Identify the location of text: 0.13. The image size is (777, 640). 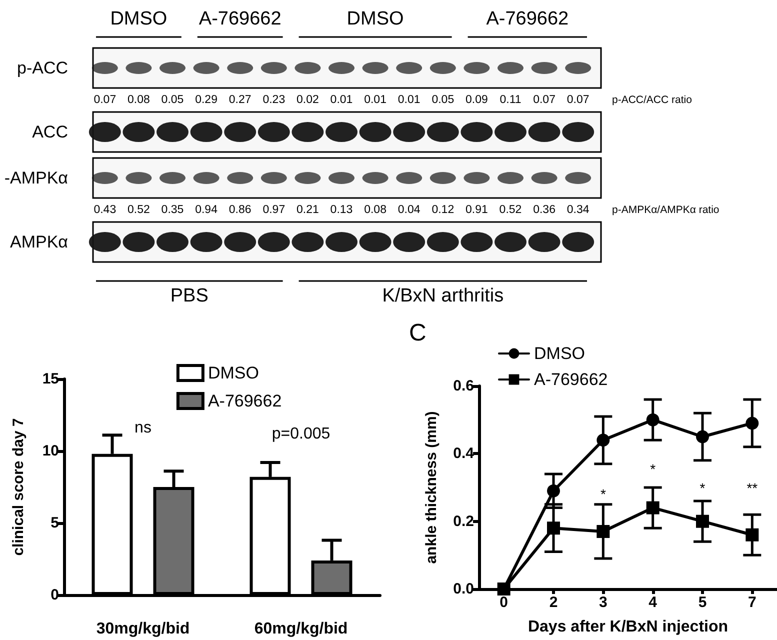
(341, 210).